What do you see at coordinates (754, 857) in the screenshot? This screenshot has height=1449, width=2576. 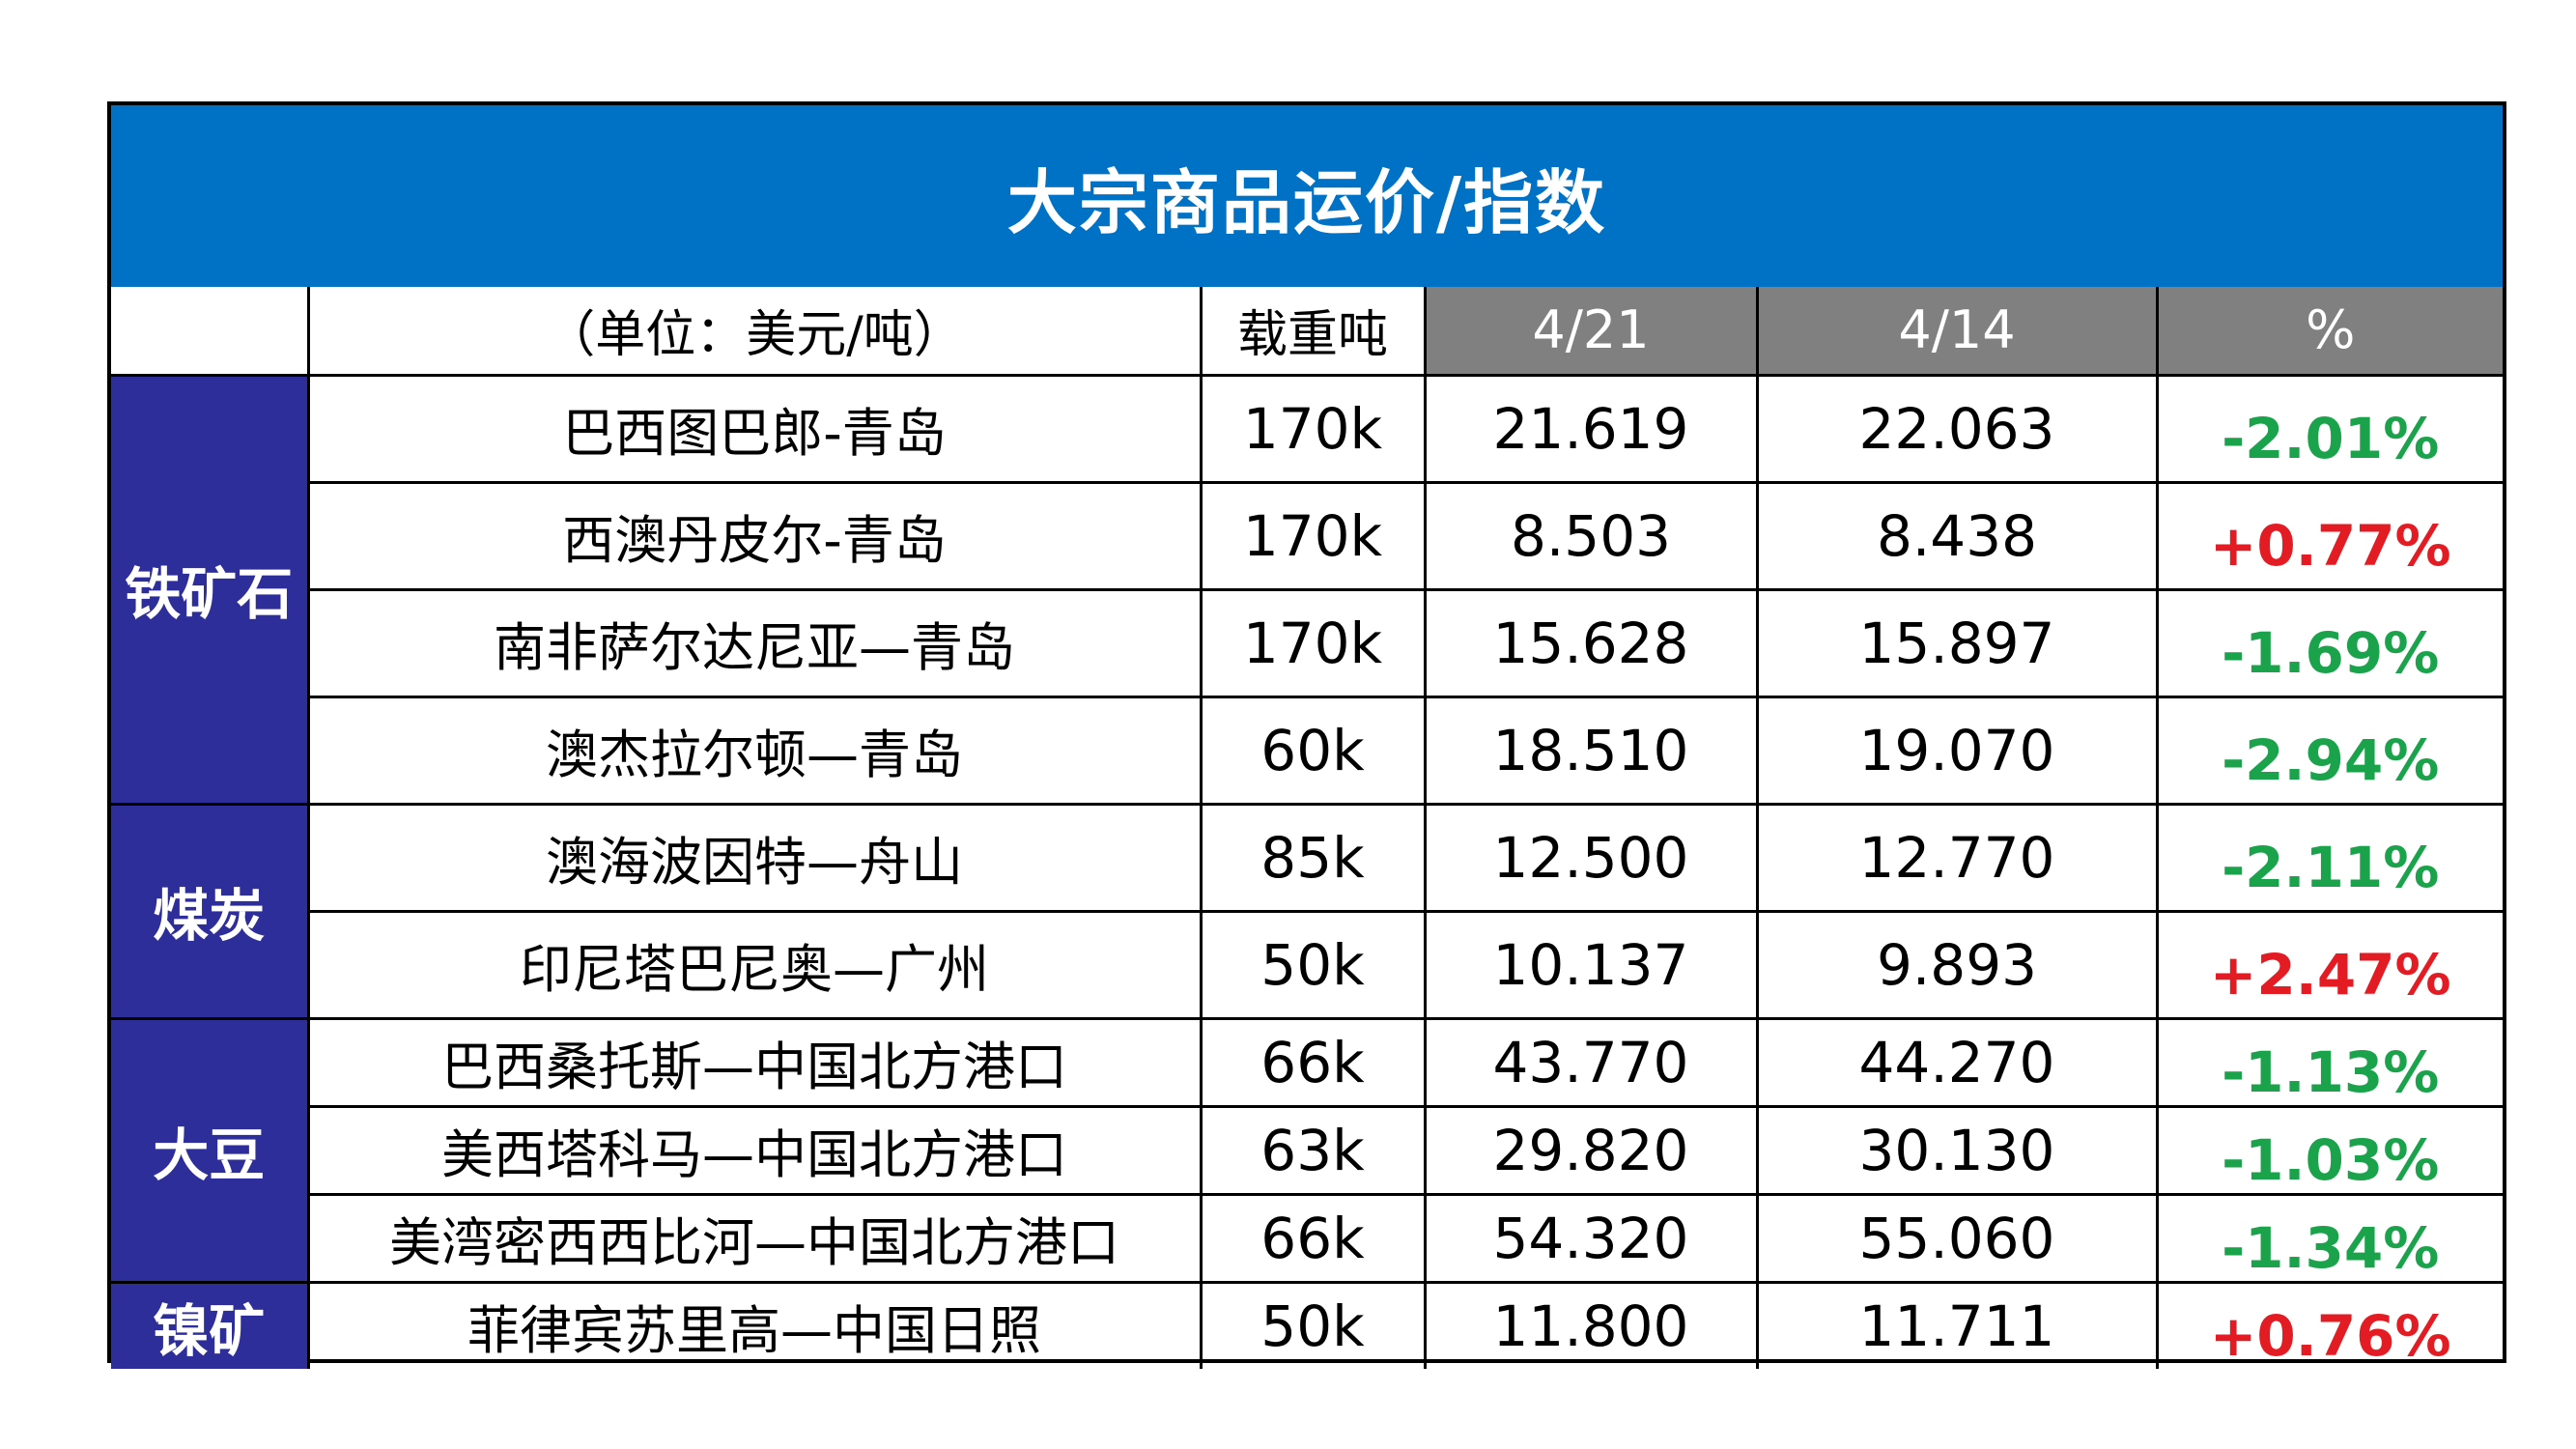 I see `route-cell: 澳海波因特—舟山` at bounding box center [754, 857].